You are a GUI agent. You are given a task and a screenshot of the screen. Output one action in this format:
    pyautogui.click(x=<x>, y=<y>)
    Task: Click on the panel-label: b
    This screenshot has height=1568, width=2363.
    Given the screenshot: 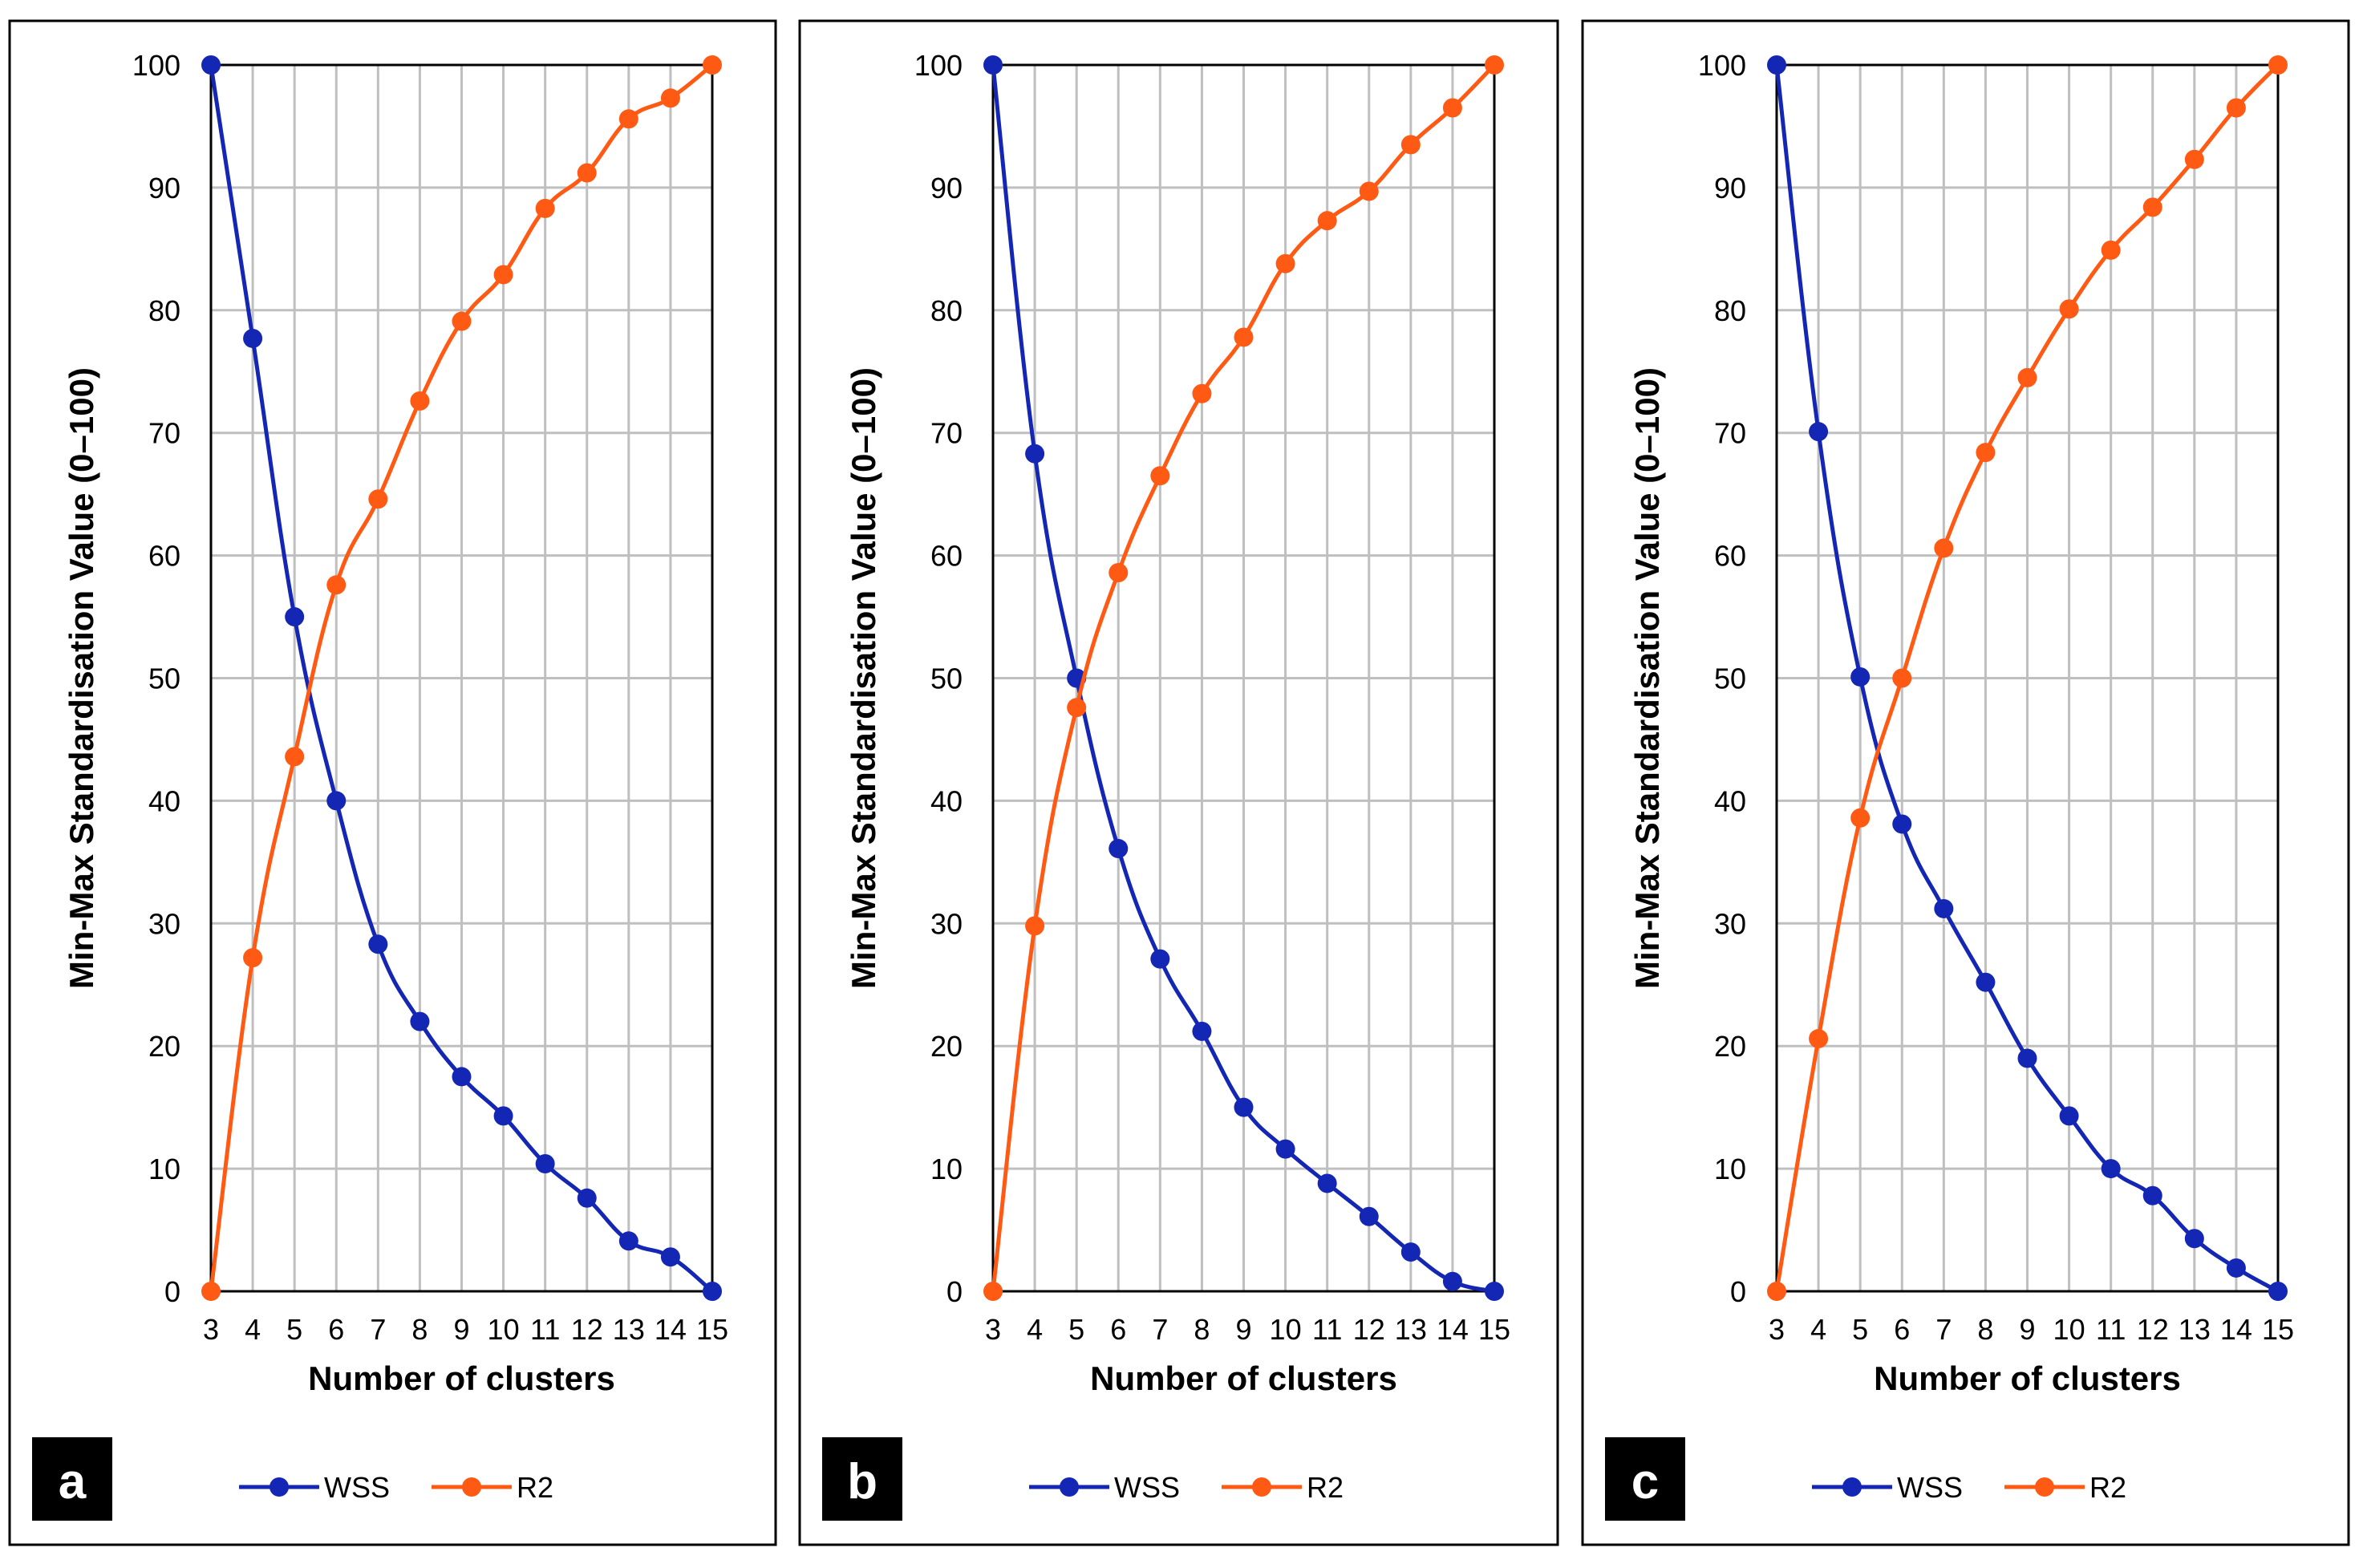 What is the action you would take?
    pyautogui.click(x=862, y=1481)
    